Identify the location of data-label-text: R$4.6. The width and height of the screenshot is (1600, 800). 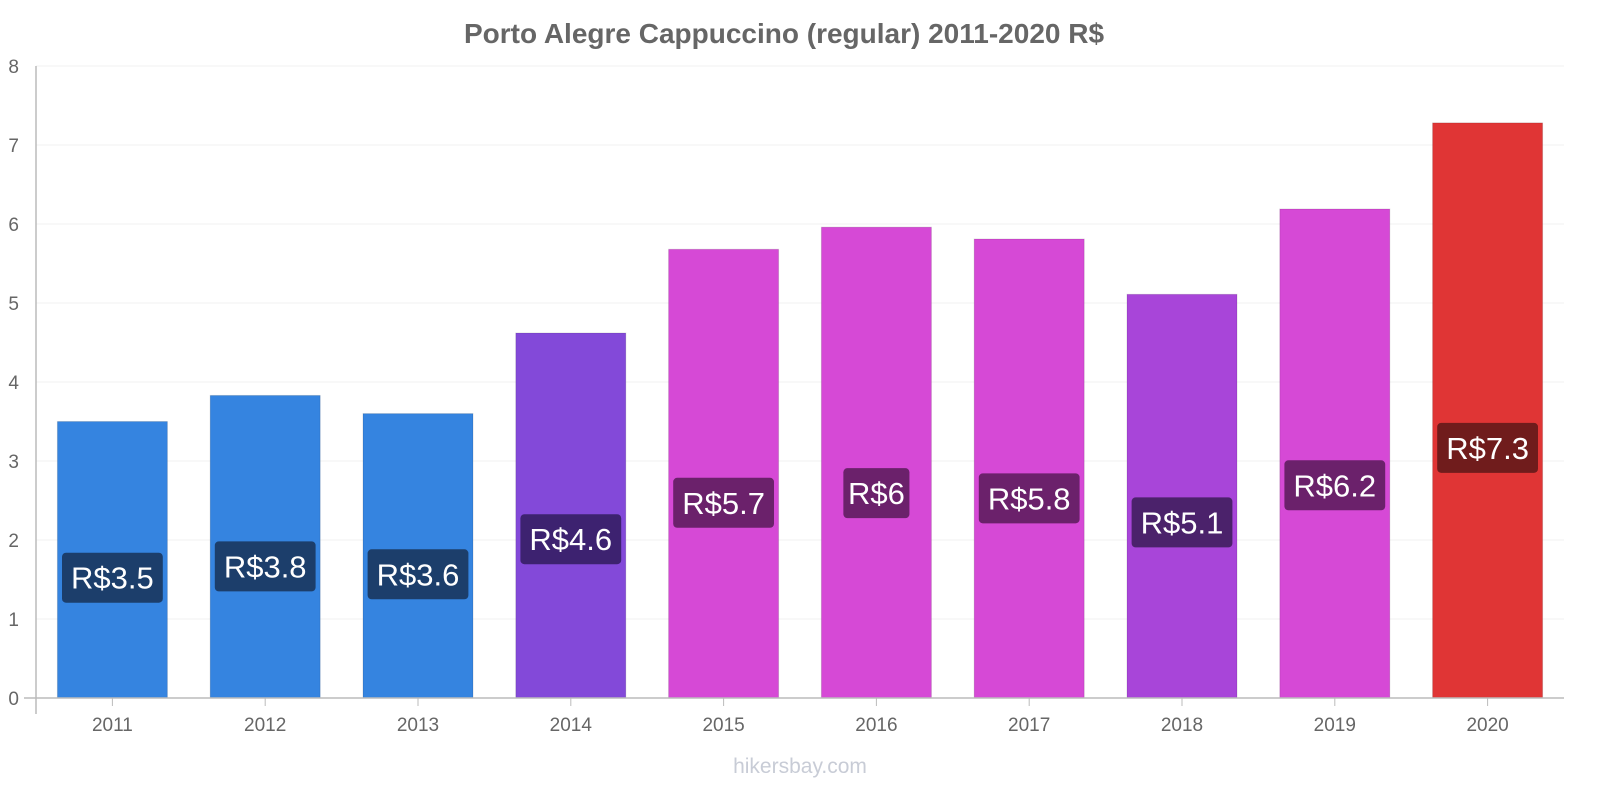
(570, 539).